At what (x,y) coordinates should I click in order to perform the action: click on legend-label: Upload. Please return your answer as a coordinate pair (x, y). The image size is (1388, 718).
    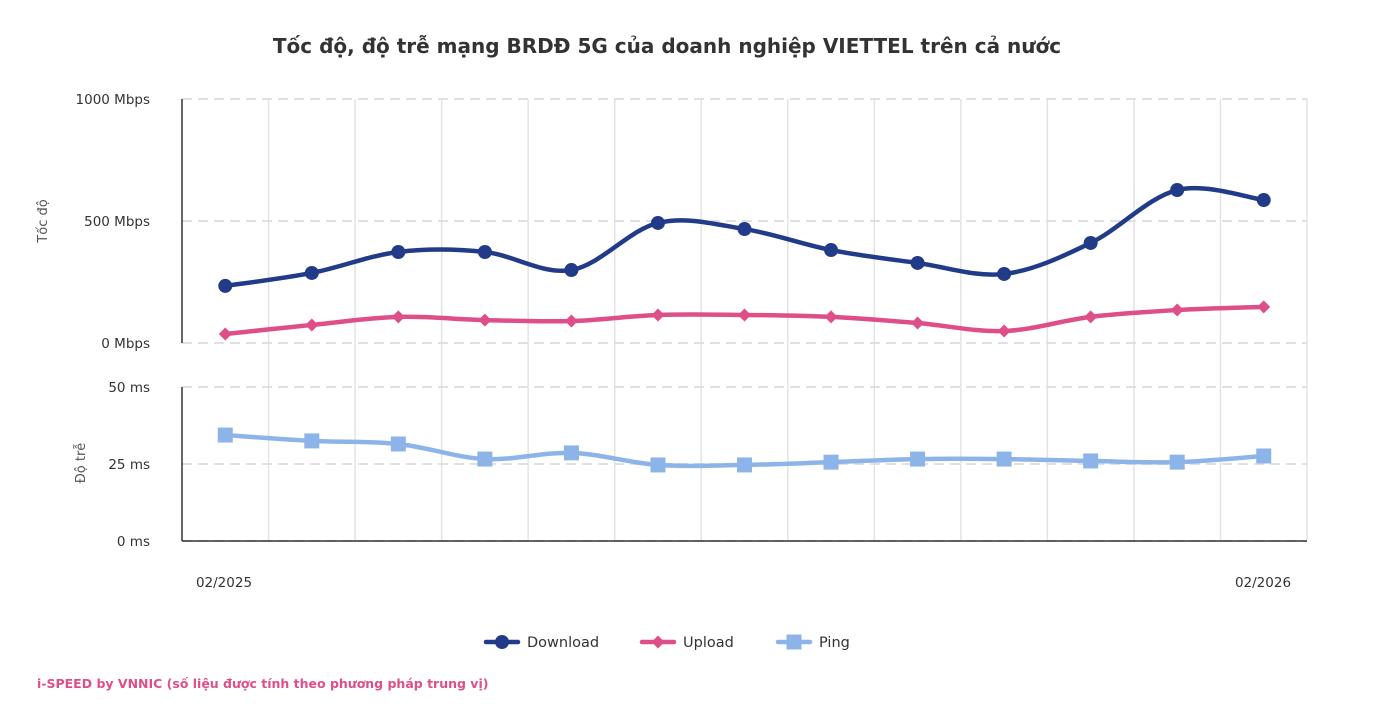
    Looking at the image, I should click on (708, 643).